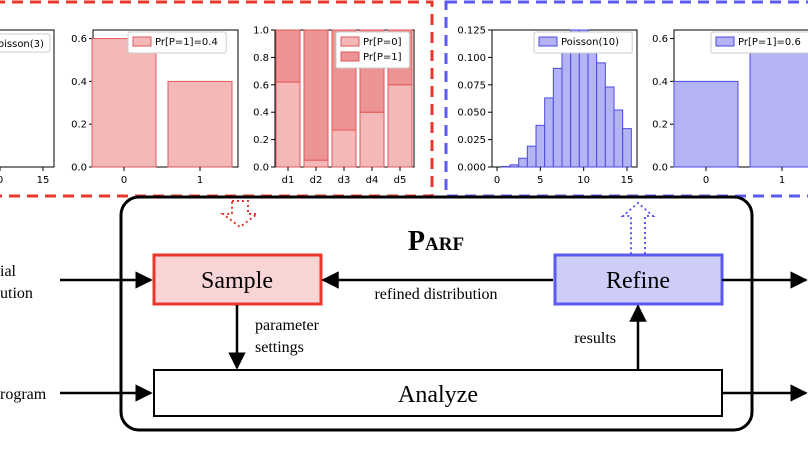 This screenshot has height=455, width=808. I want to click on analyze-box, so click(438, 393).